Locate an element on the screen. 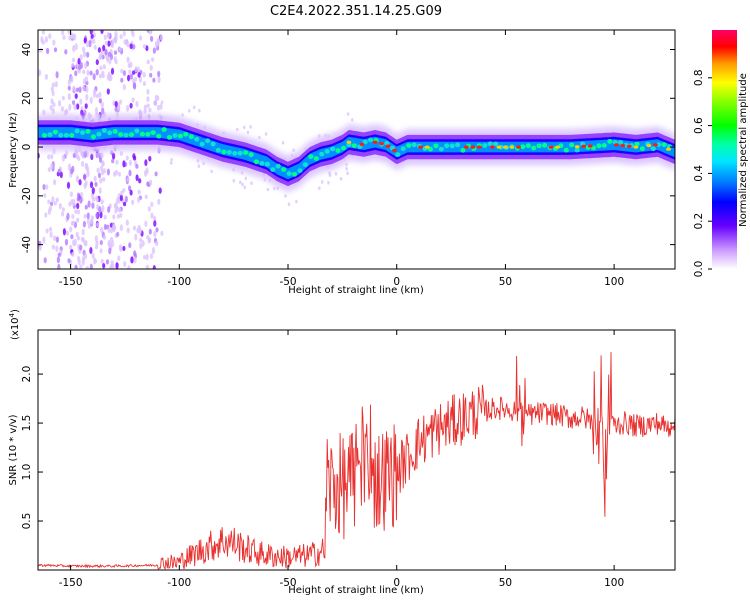 Image resolution: width=750 pixels, height=600 pixels. y-tick-label: -40 is located at coordinates (27, 244).